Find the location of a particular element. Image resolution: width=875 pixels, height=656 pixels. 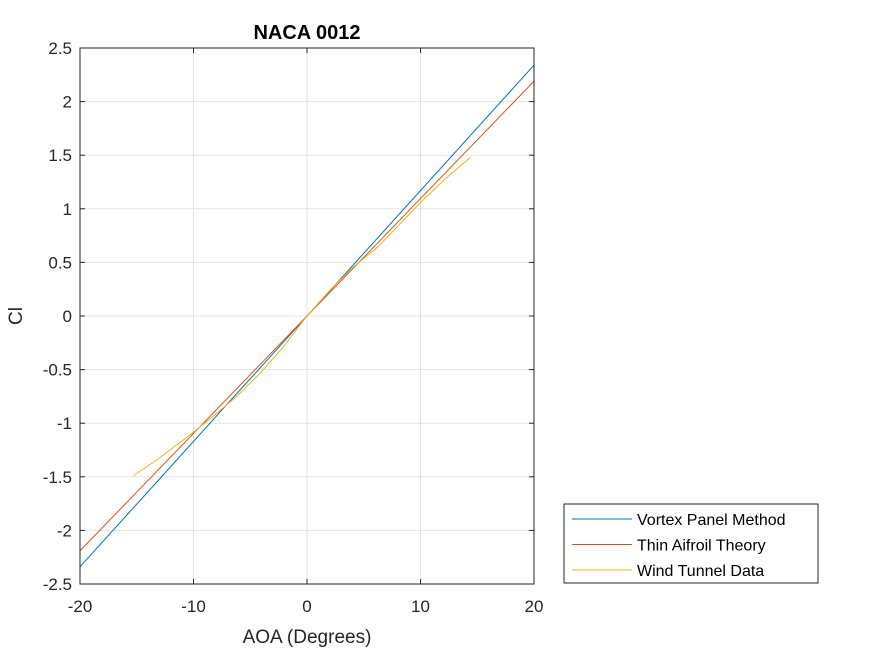

legend-entry-label: Thin Aifroil Theory is located at coordinates (701, 546).